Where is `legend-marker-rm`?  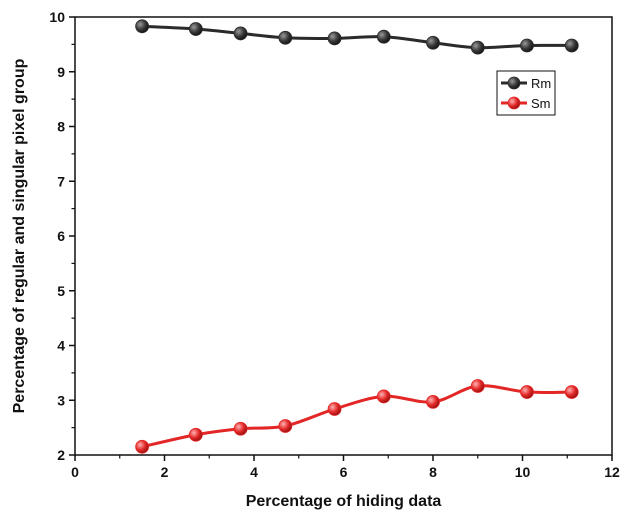
legend-marker-rm is located at coordinates (514, 83).